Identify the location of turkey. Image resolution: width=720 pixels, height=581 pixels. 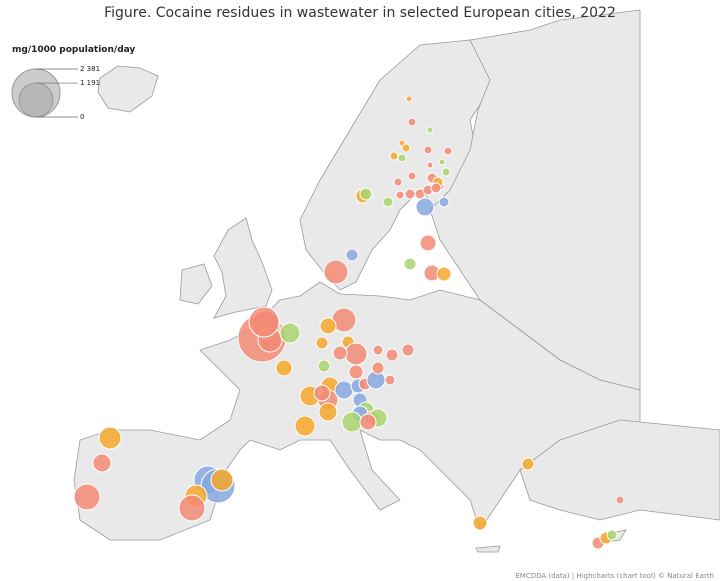
(619, 470).